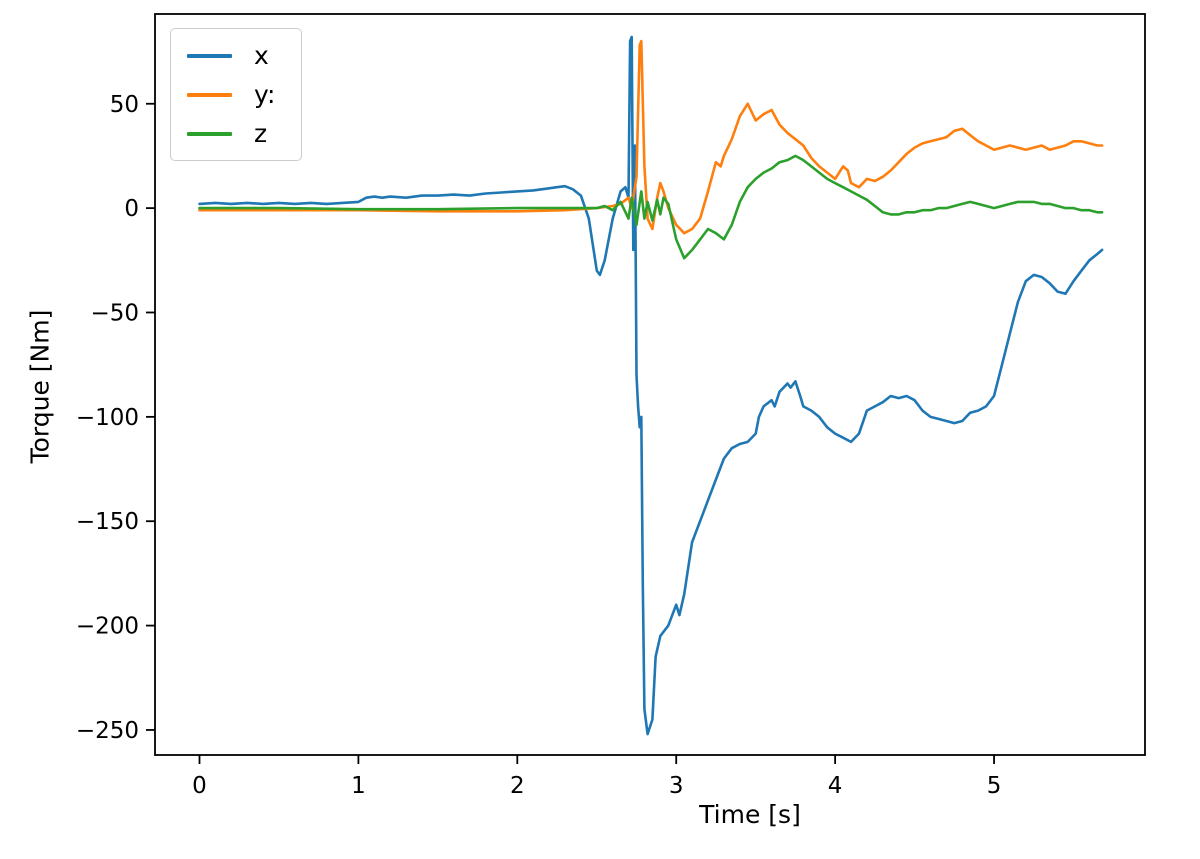 The width and height of the screenshot is (1200, 859). What do you see at coordinates (114, 313) in the screenshot?
I see `y-tick-label: −50` at bounding box center [114, 313].